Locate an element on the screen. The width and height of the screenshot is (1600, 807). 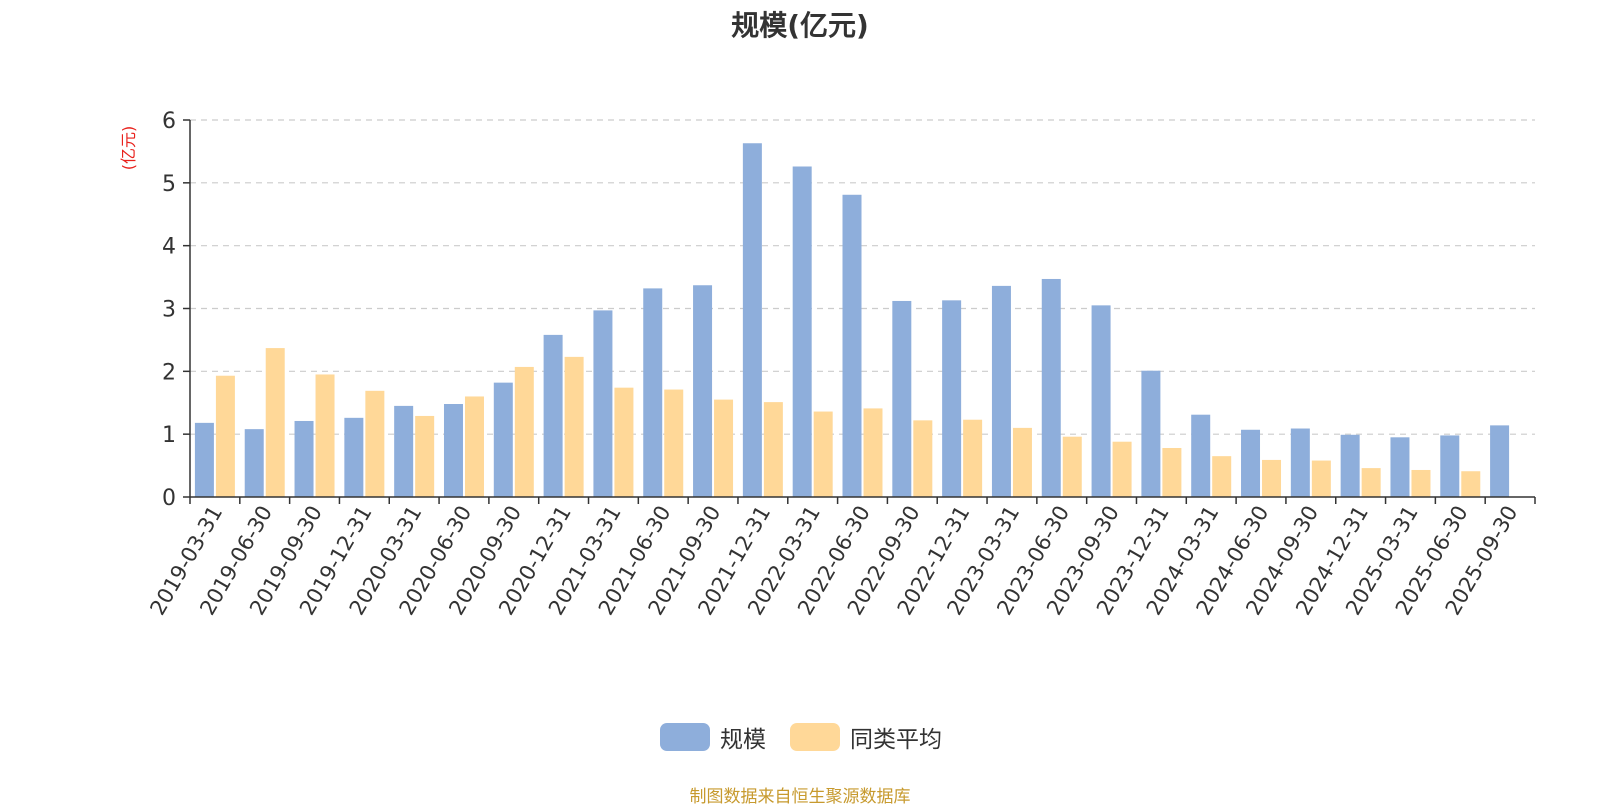
legend-item-series-1: 规模 is located at coordinates (713, 737).